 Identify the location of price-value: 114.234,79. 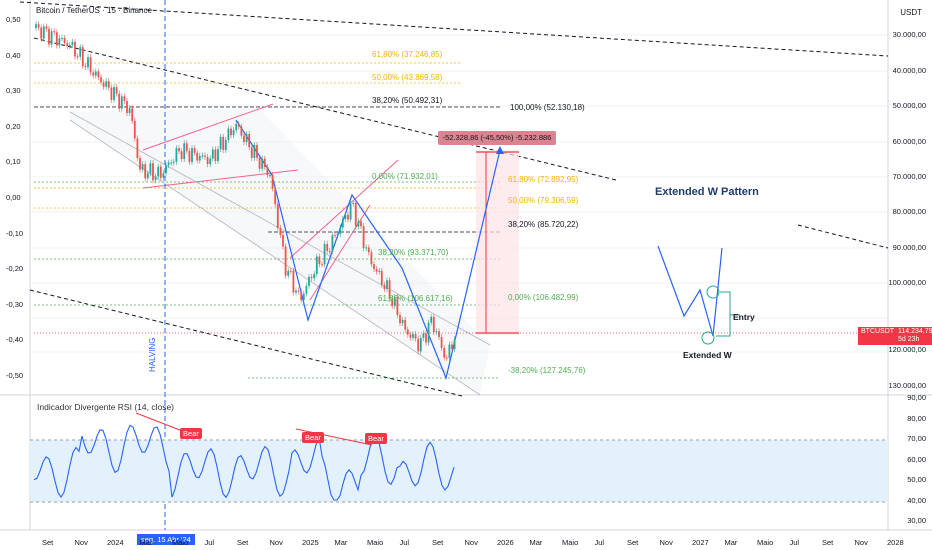
(915, 331).